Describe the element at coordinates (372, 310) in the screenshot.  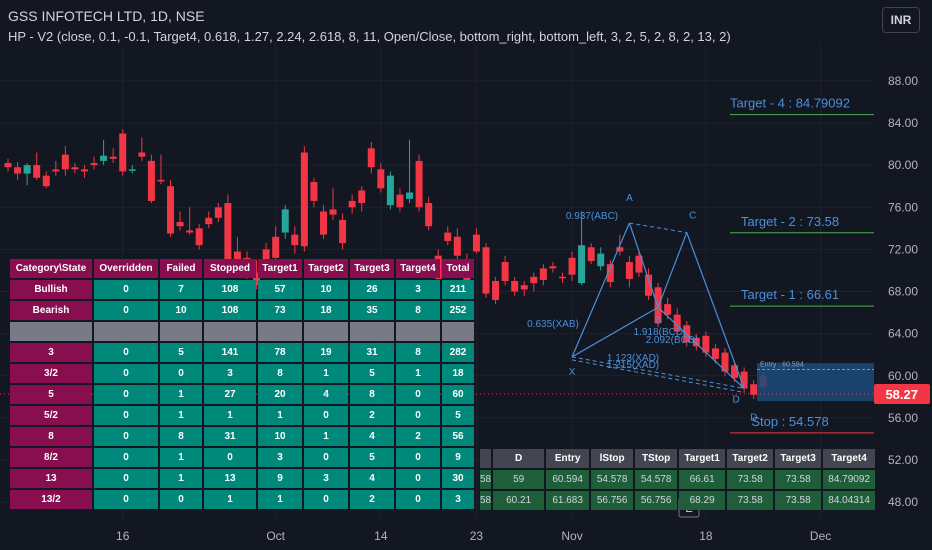
I see `table-cell: 35` at that location.